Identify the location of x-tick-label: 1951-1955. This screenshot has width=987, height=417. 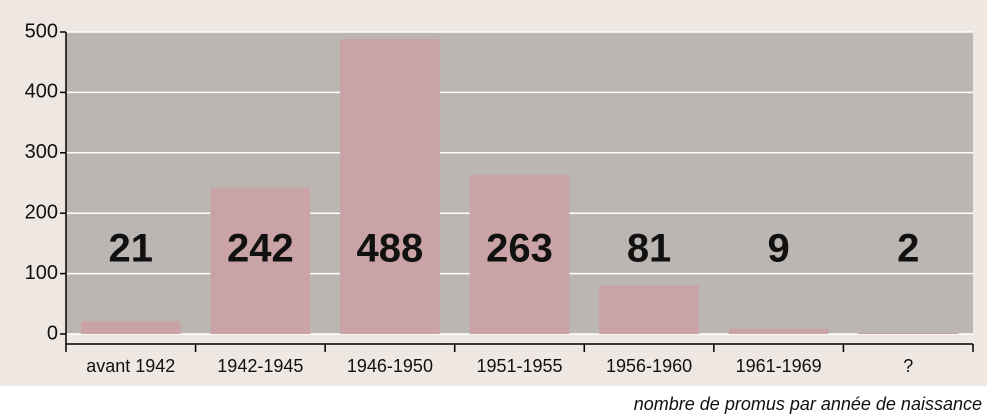
(519, 366).